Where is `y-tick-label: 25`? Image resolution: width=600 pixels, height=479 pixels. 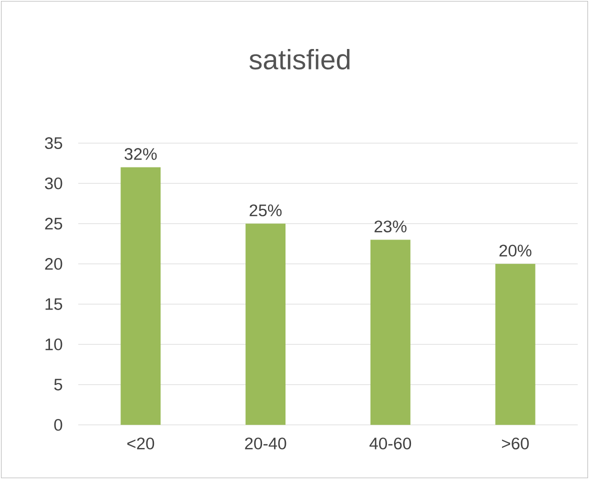
y-tick-label: 25 is located at coordinates (53, 224).